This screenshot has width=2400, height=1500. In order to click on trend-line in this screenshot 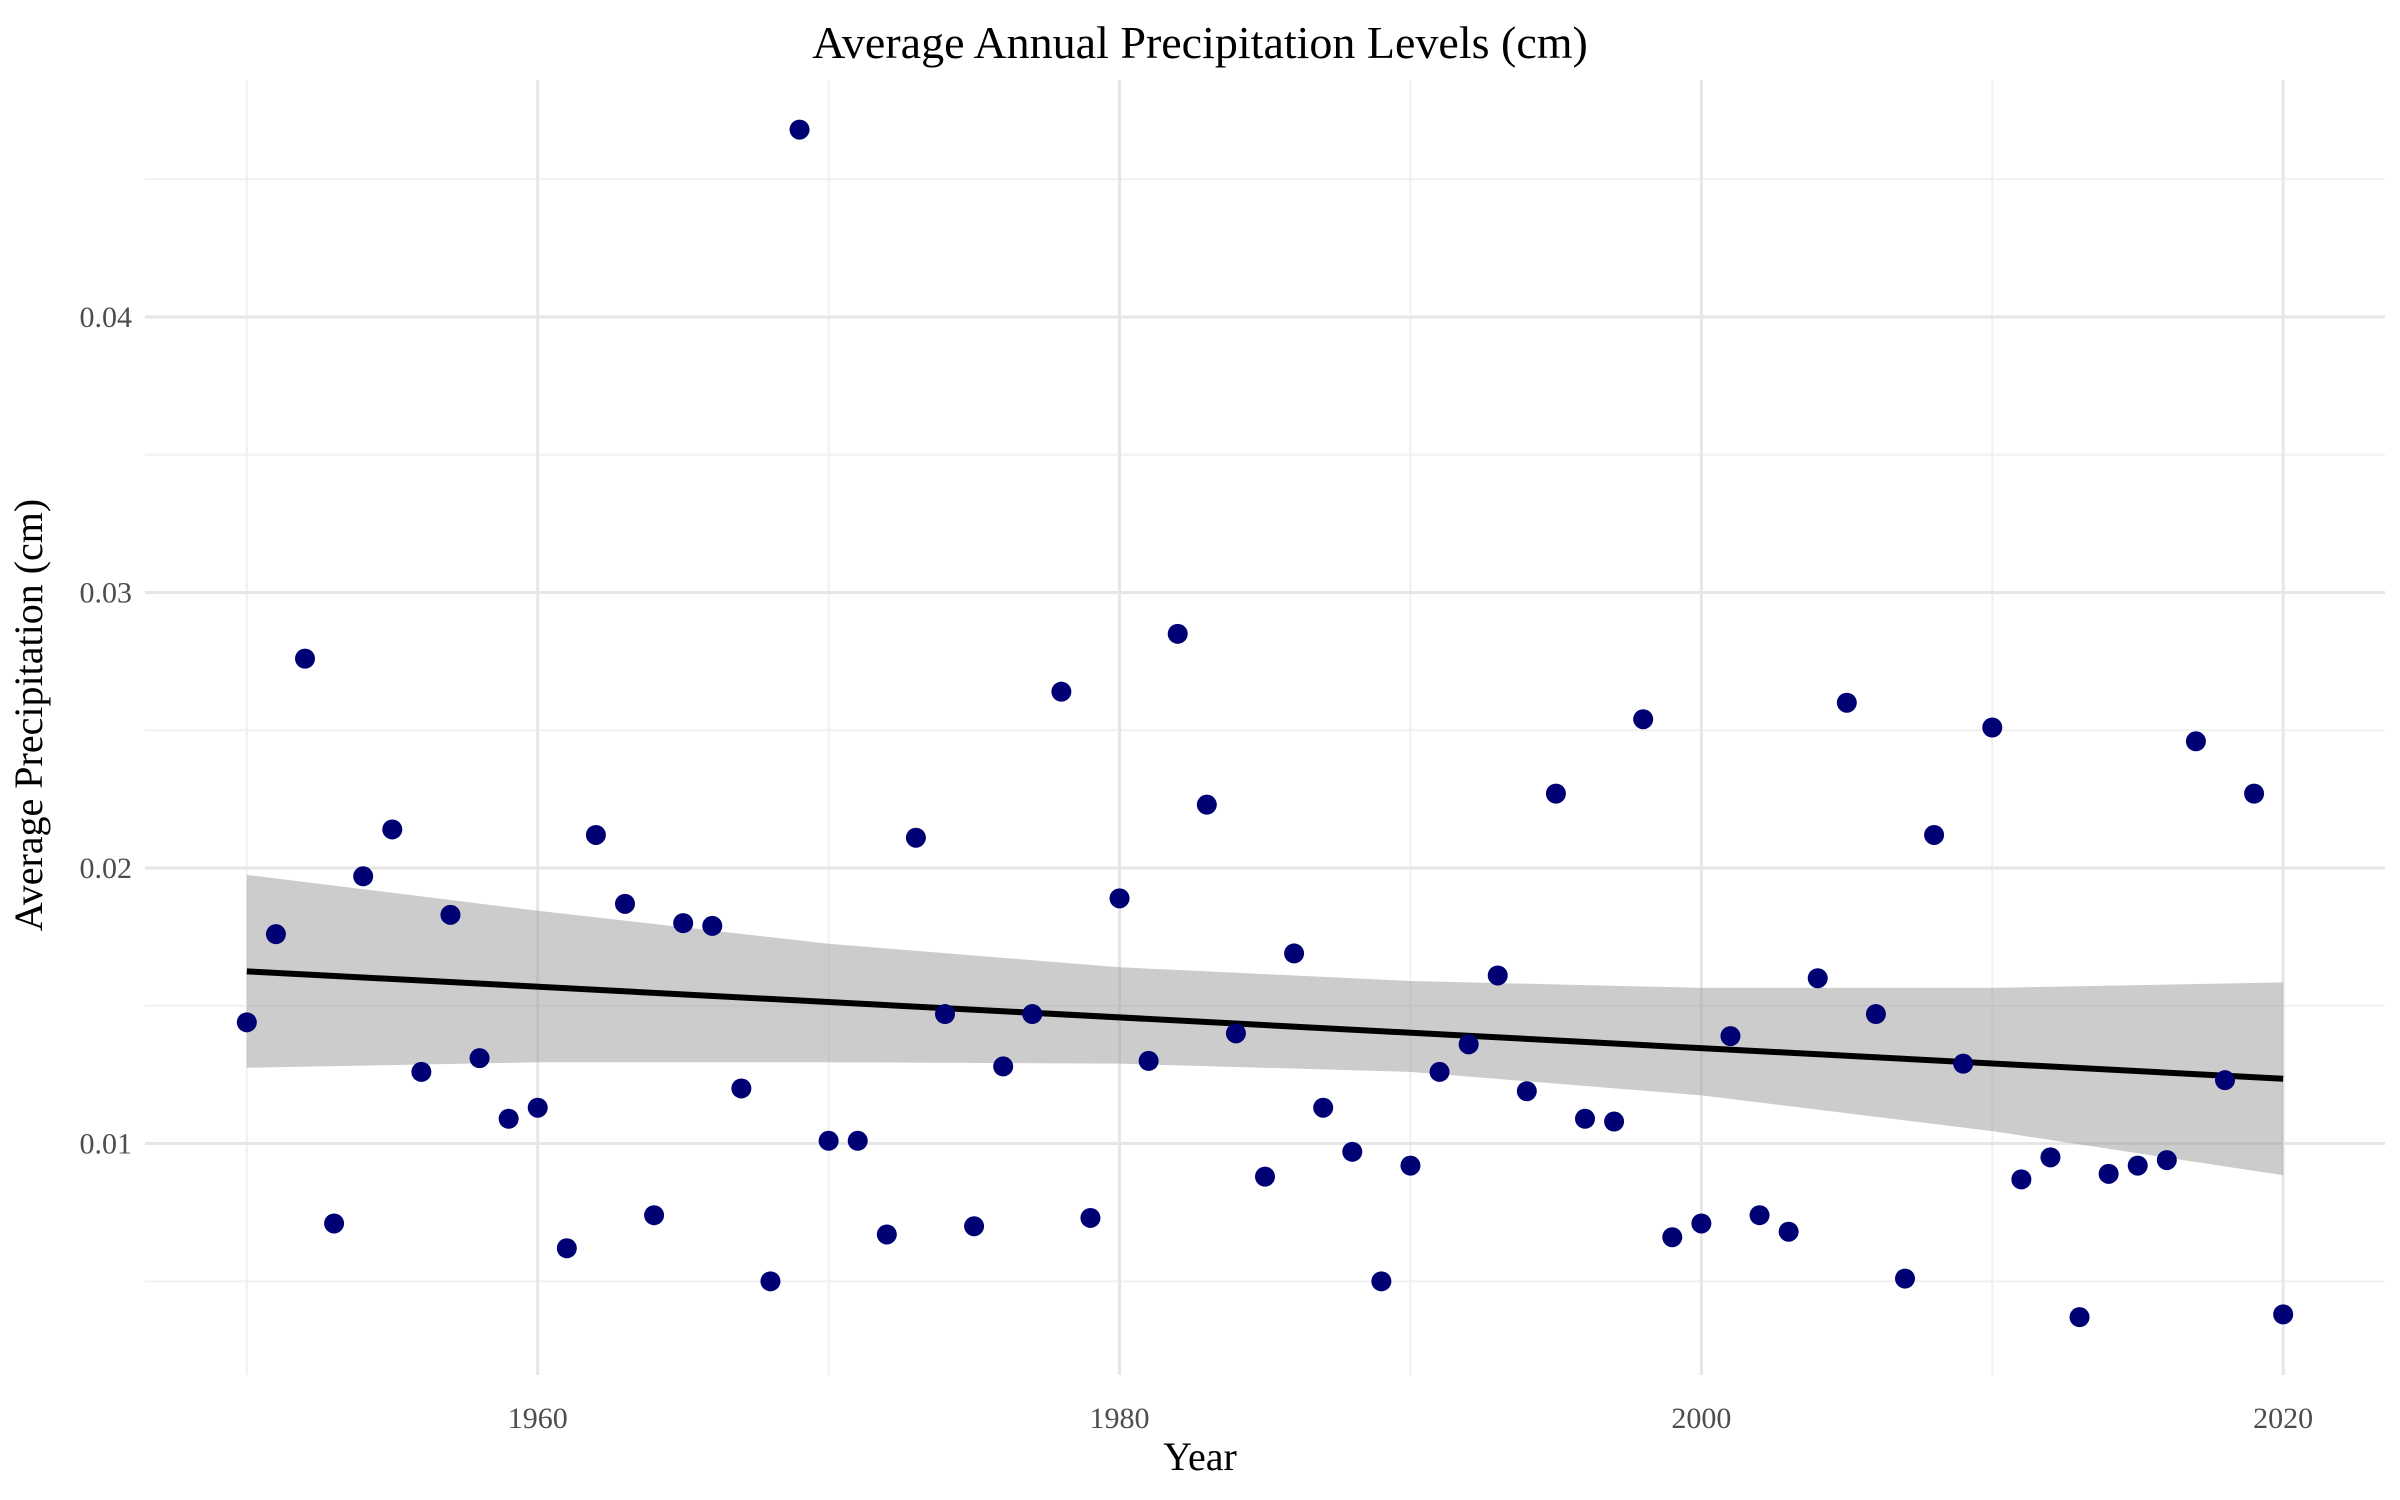, I will do `click(1265, 1025)`.